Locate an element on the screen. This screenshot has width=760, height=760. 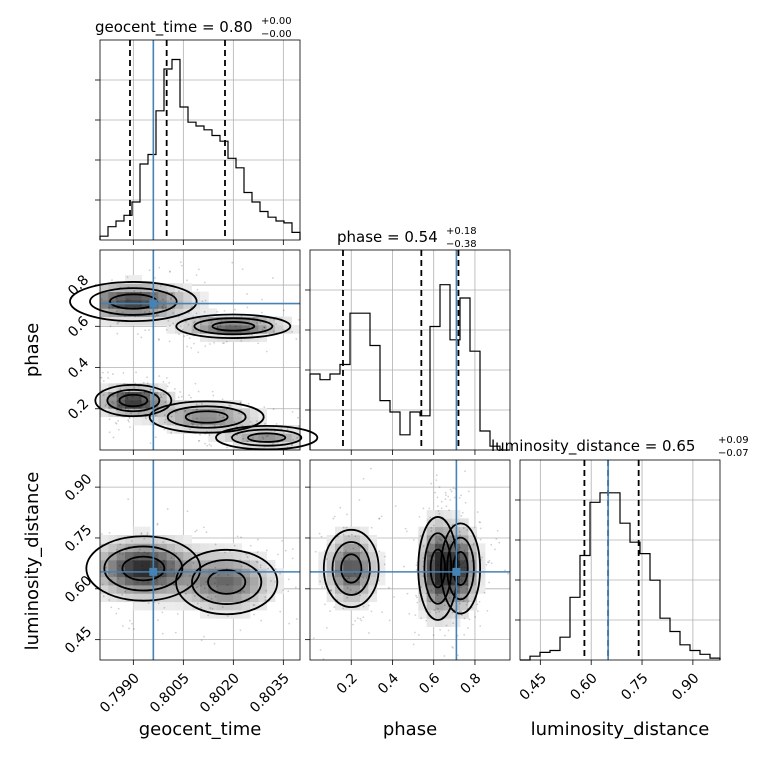
ylabel-luminosity-distance: luminosity_distance is located at coordinates (32, 561).